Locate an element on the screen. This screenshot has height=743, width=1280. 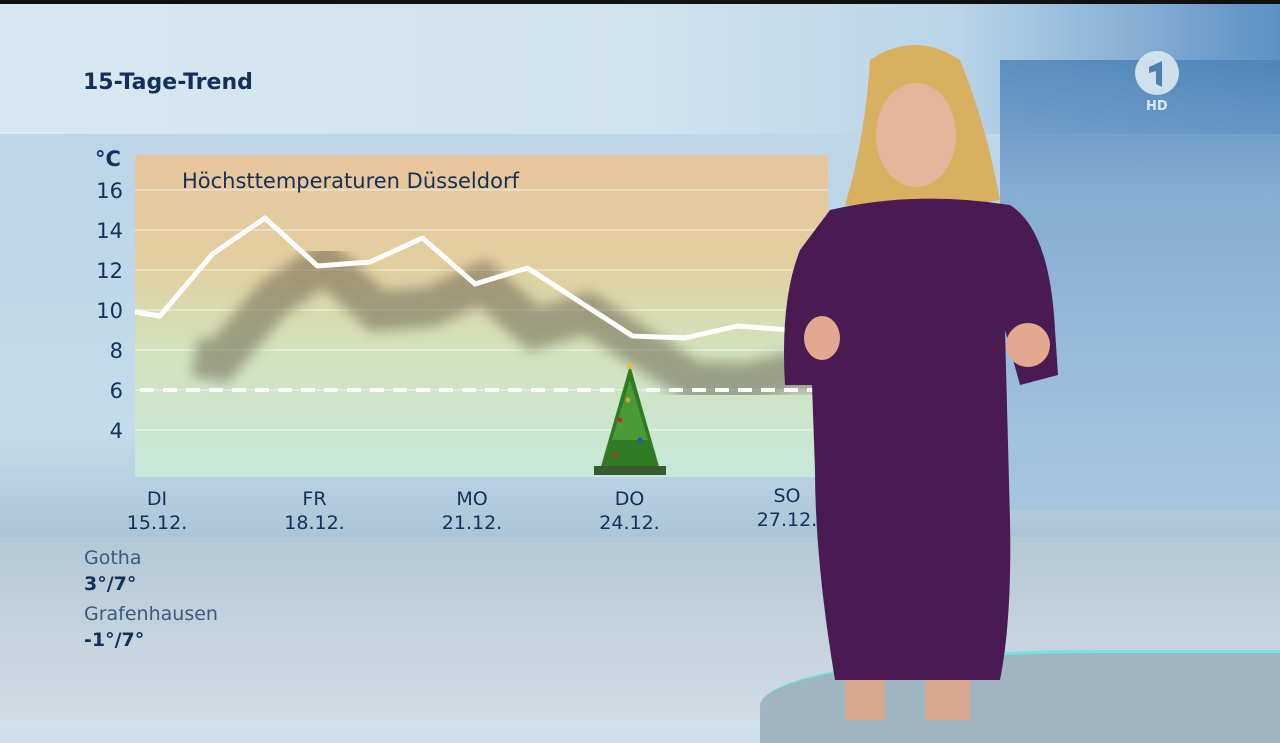
x-tick-day: DI is located at coordinates (157, 499).